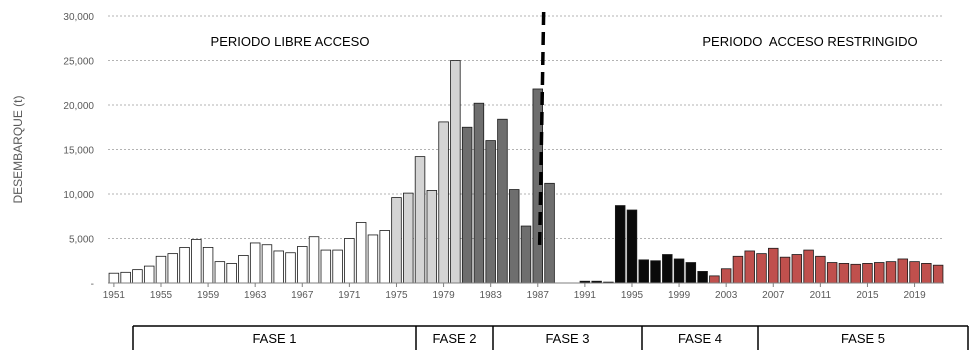 This screenshot has width=972, height=350. Describe the element at coordinates (290, 41) in the screenshot. I see `left-period-label: PERIODO LIBRE ACCESO` at that location.